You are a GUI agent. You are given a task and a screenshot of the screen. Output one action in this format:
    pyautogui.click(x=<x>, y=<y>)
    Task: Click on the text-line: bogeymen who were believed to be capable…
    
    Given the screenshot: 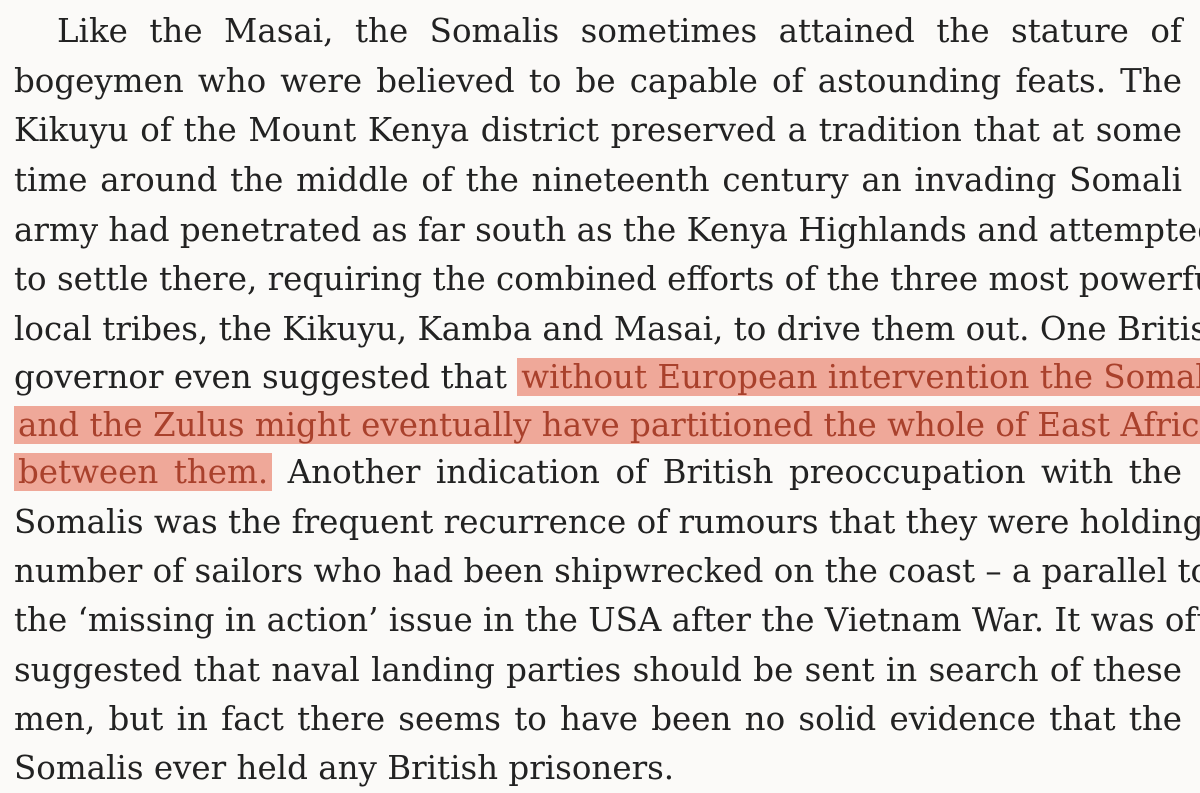 What is the action you would take?
    pyautogui.click(x=598, y=81)
    